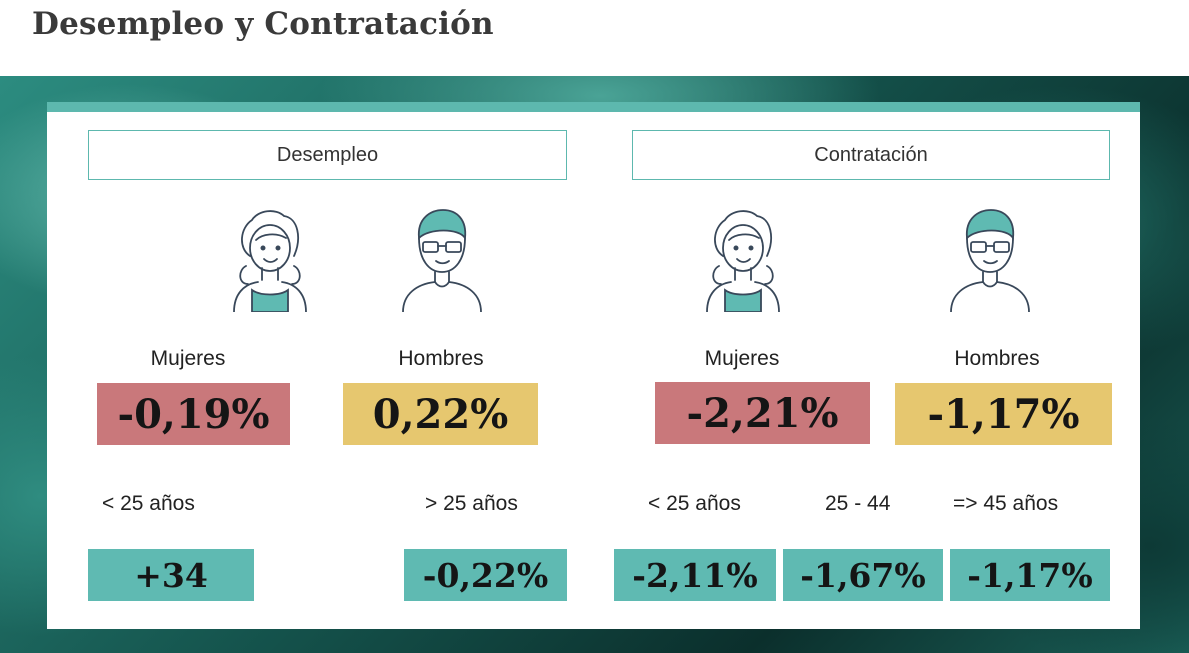  Describe the element at coordinates (440, 414) in the screenshot. I see `desempleo-men-value: 0,22%` at that location.